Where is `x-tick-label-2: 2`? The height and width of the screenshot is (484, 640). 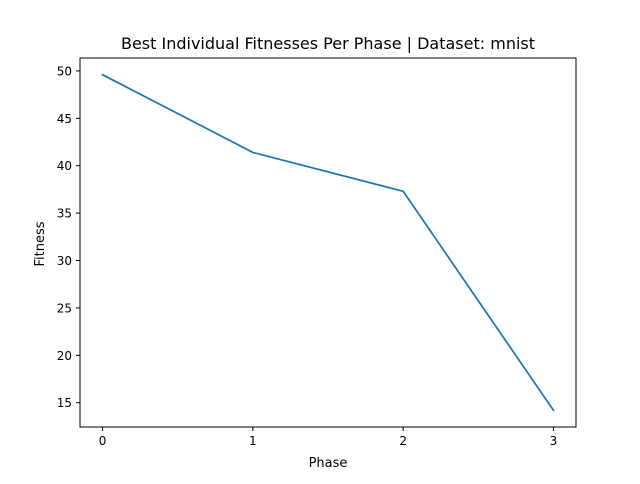
x-tick-label-2: 2 is located at coordinates (403, 441).